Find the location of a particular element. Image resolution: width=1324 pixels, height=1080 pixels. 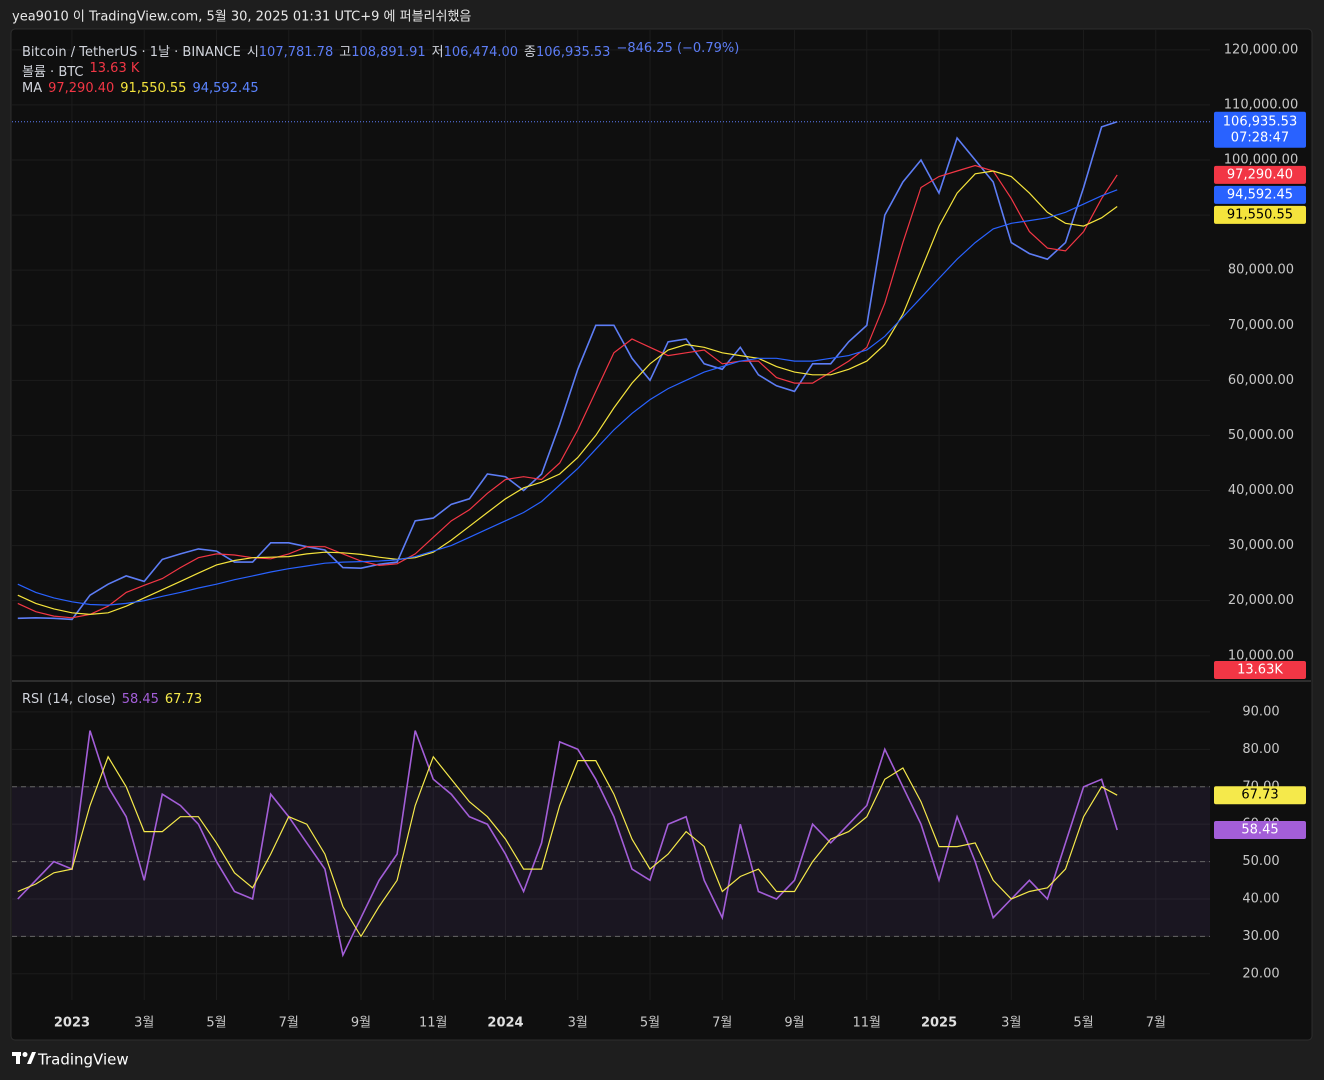

rsi-badge-label: 67.73 is located at coordinates (1259, 795).